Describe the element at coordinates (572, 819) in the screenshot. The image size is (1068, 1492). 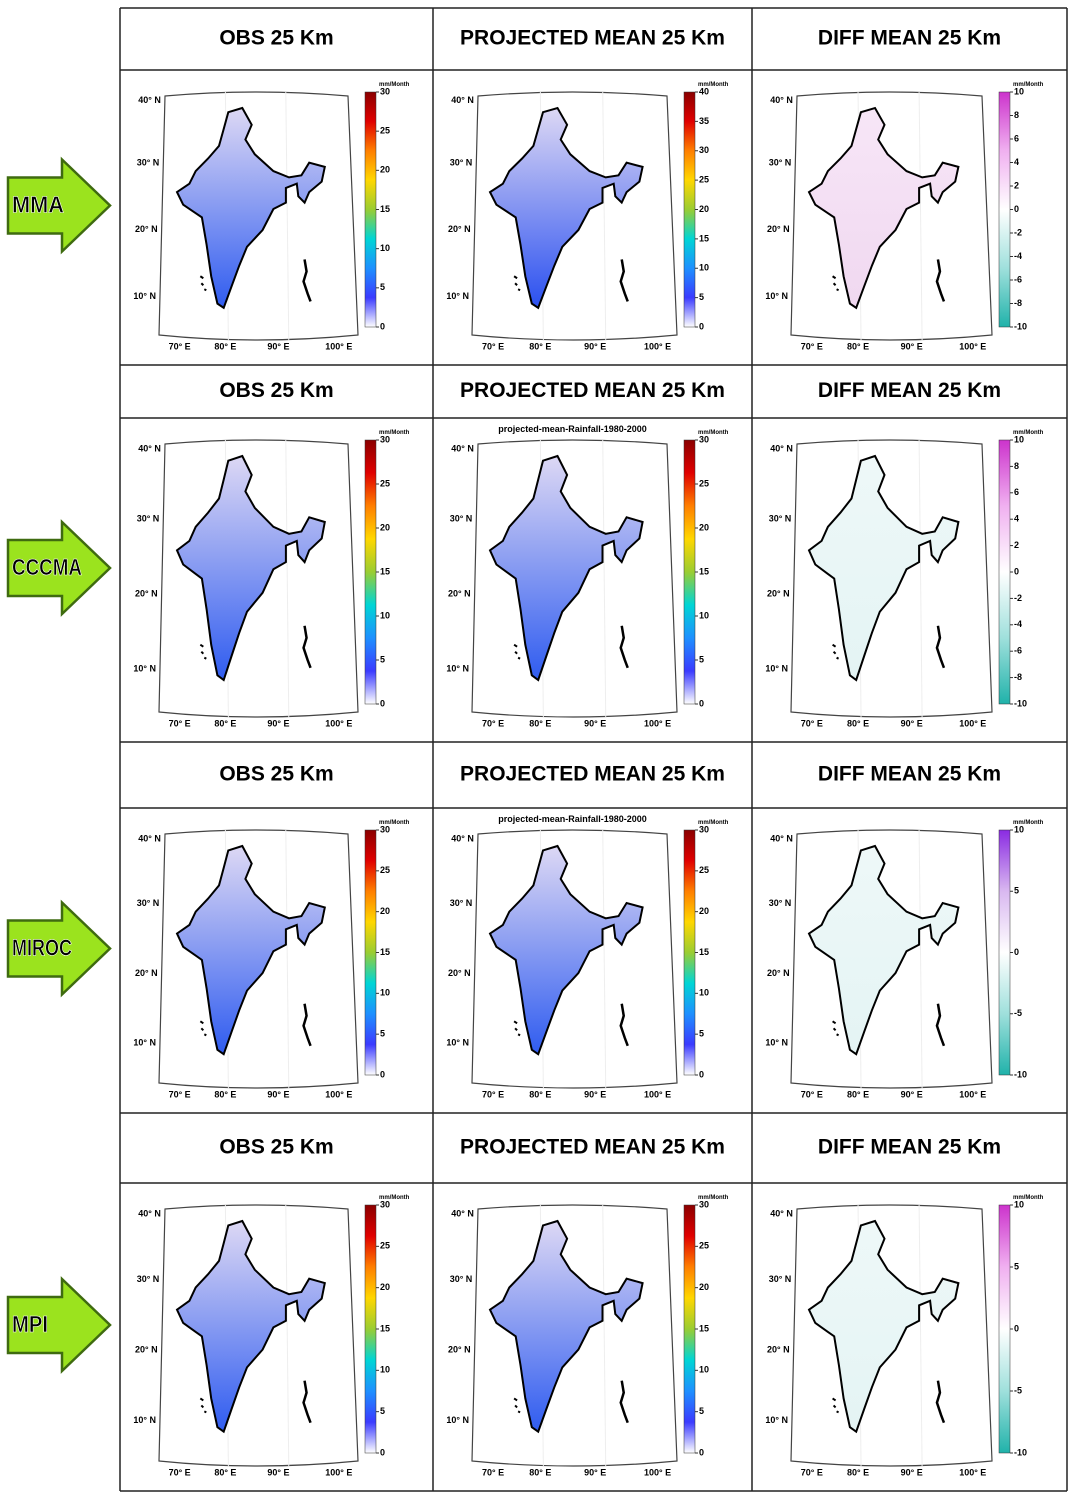
I see `map-subtitle: projected-mean-Rainfall-1980-2000` at that location.